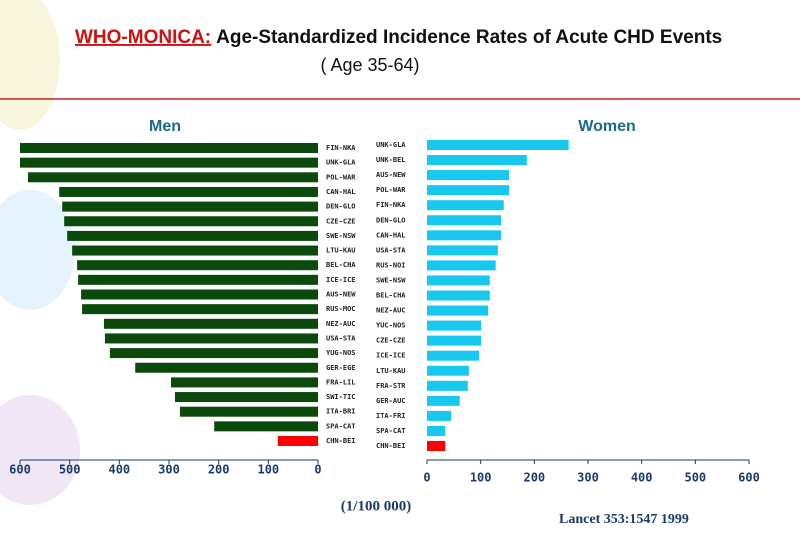  Describe the element at coordinates (341, 382) in the screenshot. I see `category-label: FRA-LIL` at that location.